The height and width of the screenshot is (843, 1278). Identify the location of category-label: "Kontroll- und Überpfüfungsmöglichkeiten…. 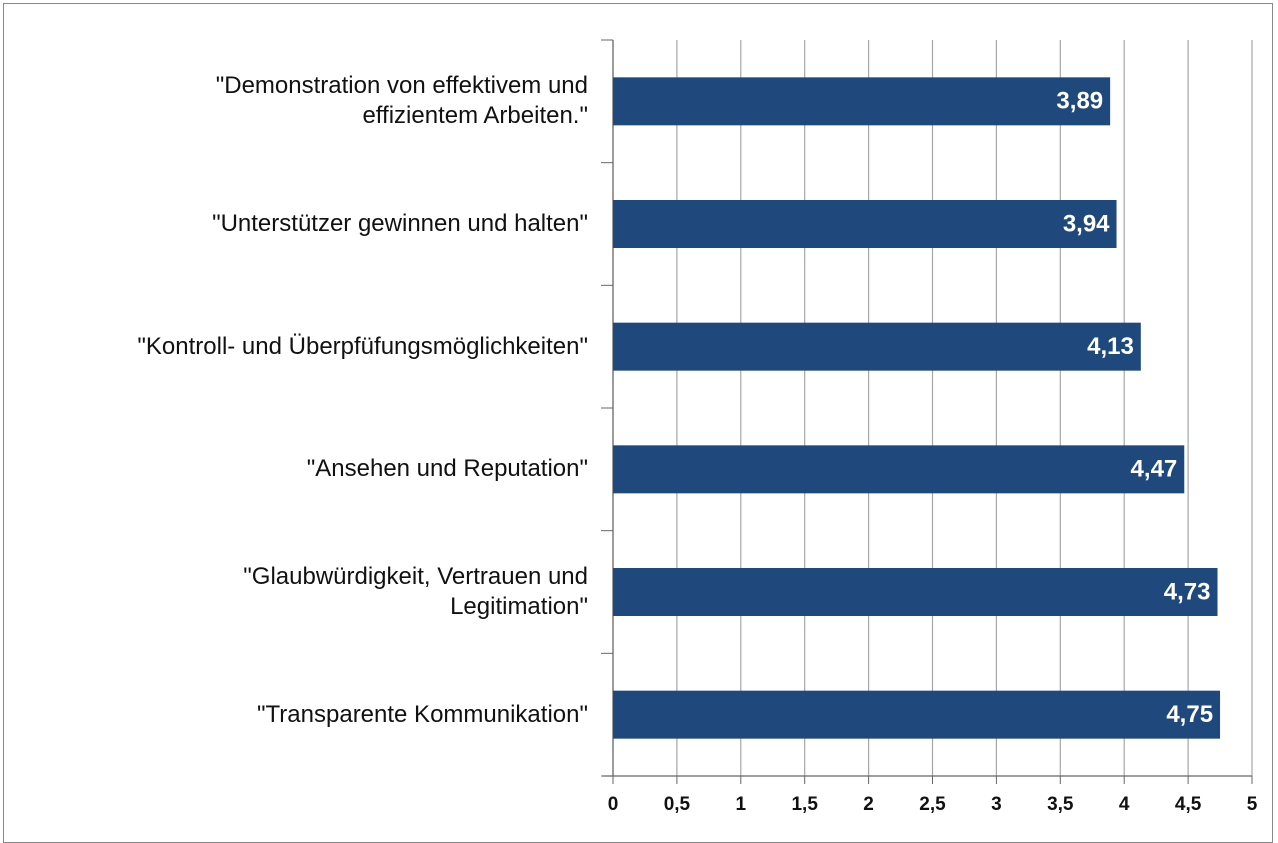
(362, 346).